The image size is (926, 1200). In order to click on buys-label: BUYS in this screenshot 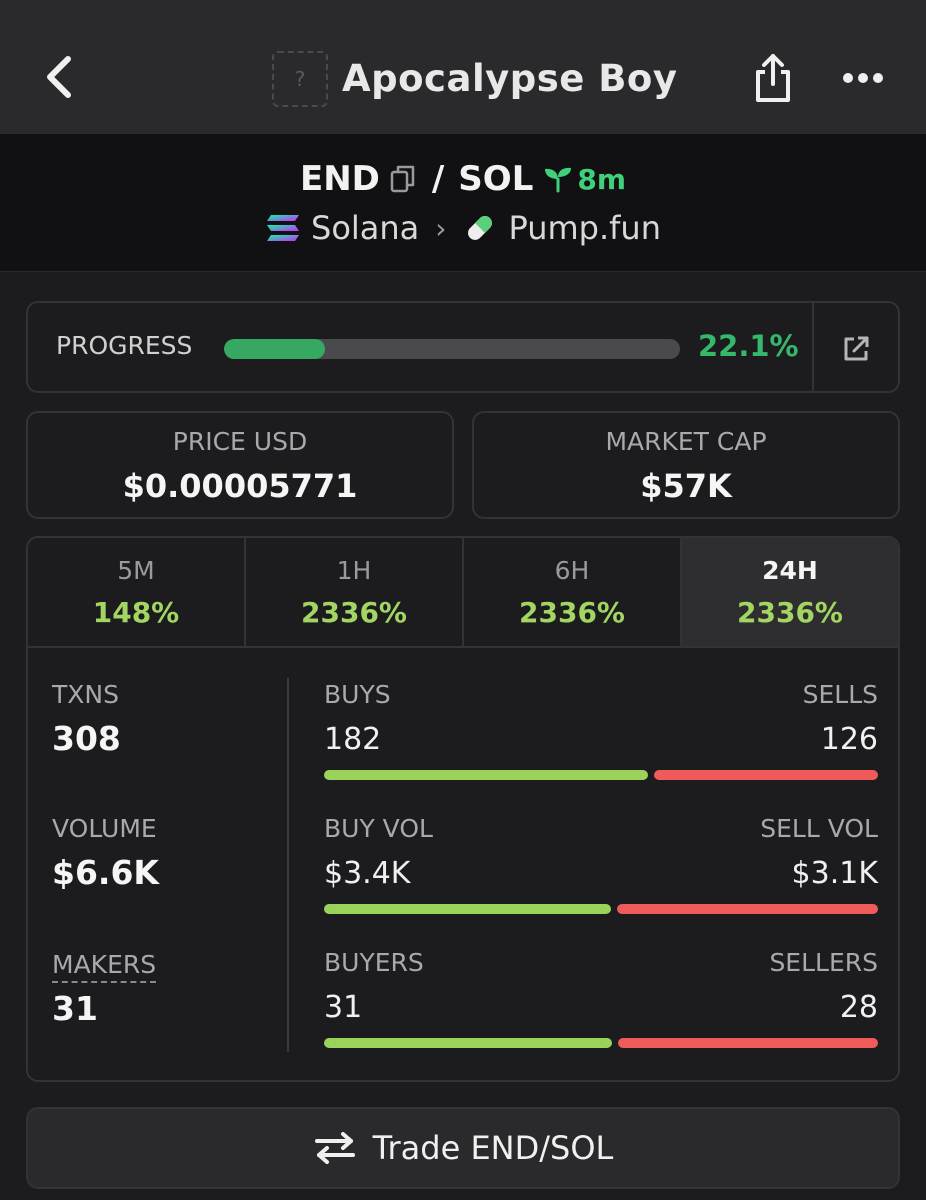, I will do `click(357, 694)`.